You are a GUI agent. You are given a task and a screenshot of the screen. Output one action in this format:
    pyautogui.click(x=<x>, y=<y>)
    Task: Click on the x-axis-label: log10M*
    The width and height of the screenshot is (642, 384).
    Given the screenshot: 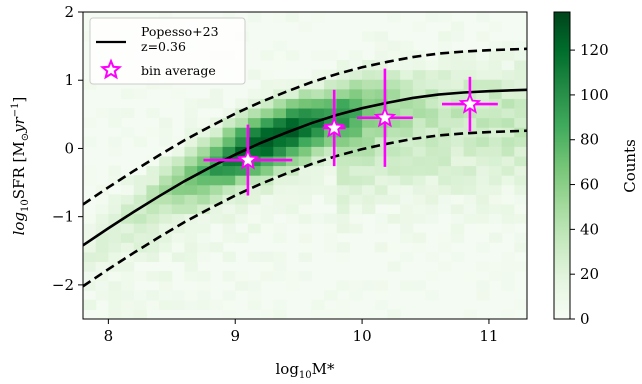 What is the action you would take?
    pyautogui.click(x=305, y=370)
    